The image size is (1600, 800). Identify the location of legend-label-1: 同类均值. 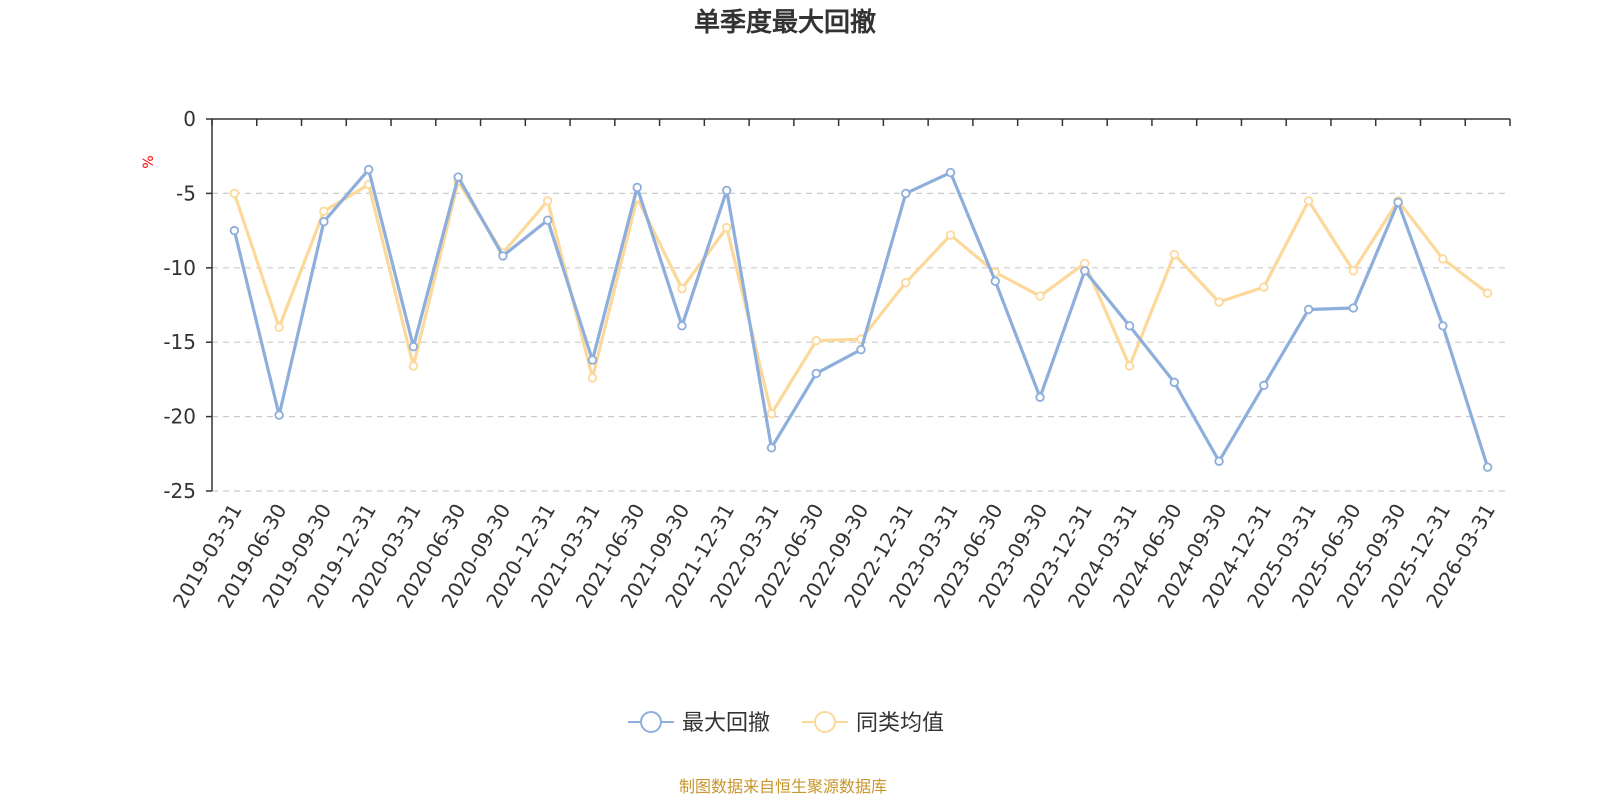
(900, 723).